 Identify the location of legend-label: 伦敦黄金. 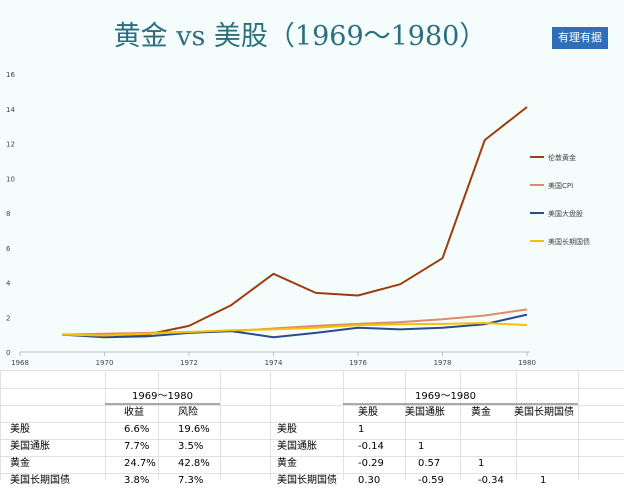
(562, 157).